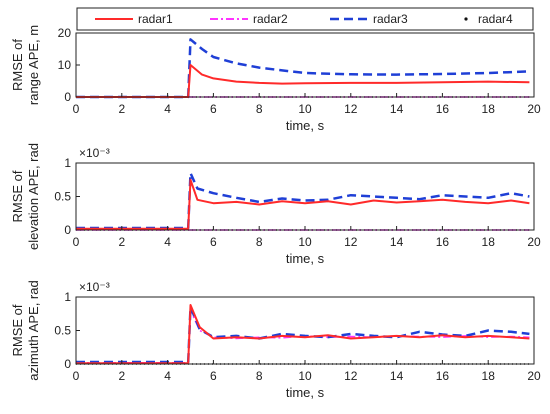  I want to click on legend: radar1 radar2 radar3 radar4, so click(305, 19).